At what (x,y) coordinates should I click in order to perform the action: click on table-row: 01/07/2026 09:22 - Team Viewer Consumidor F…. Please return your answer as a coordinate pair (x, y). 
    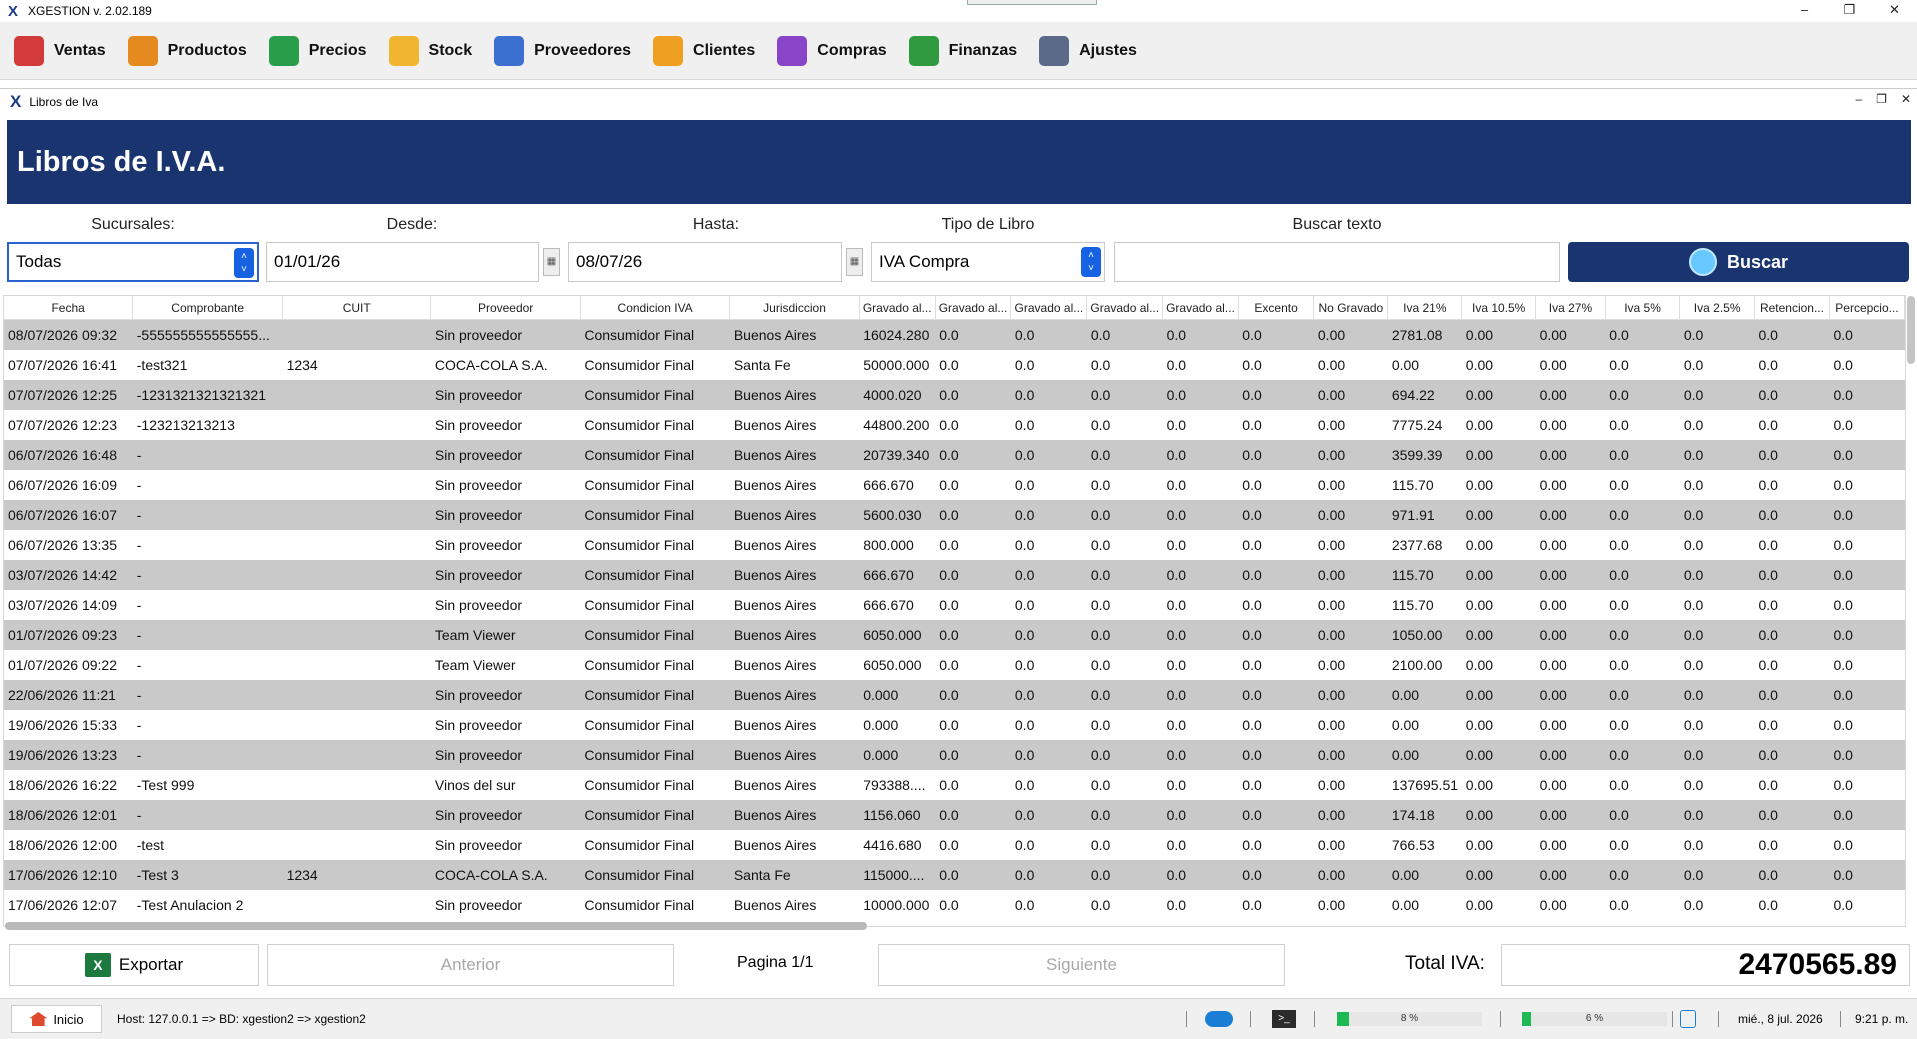
    Looking at the image, I should click on (954, 665).